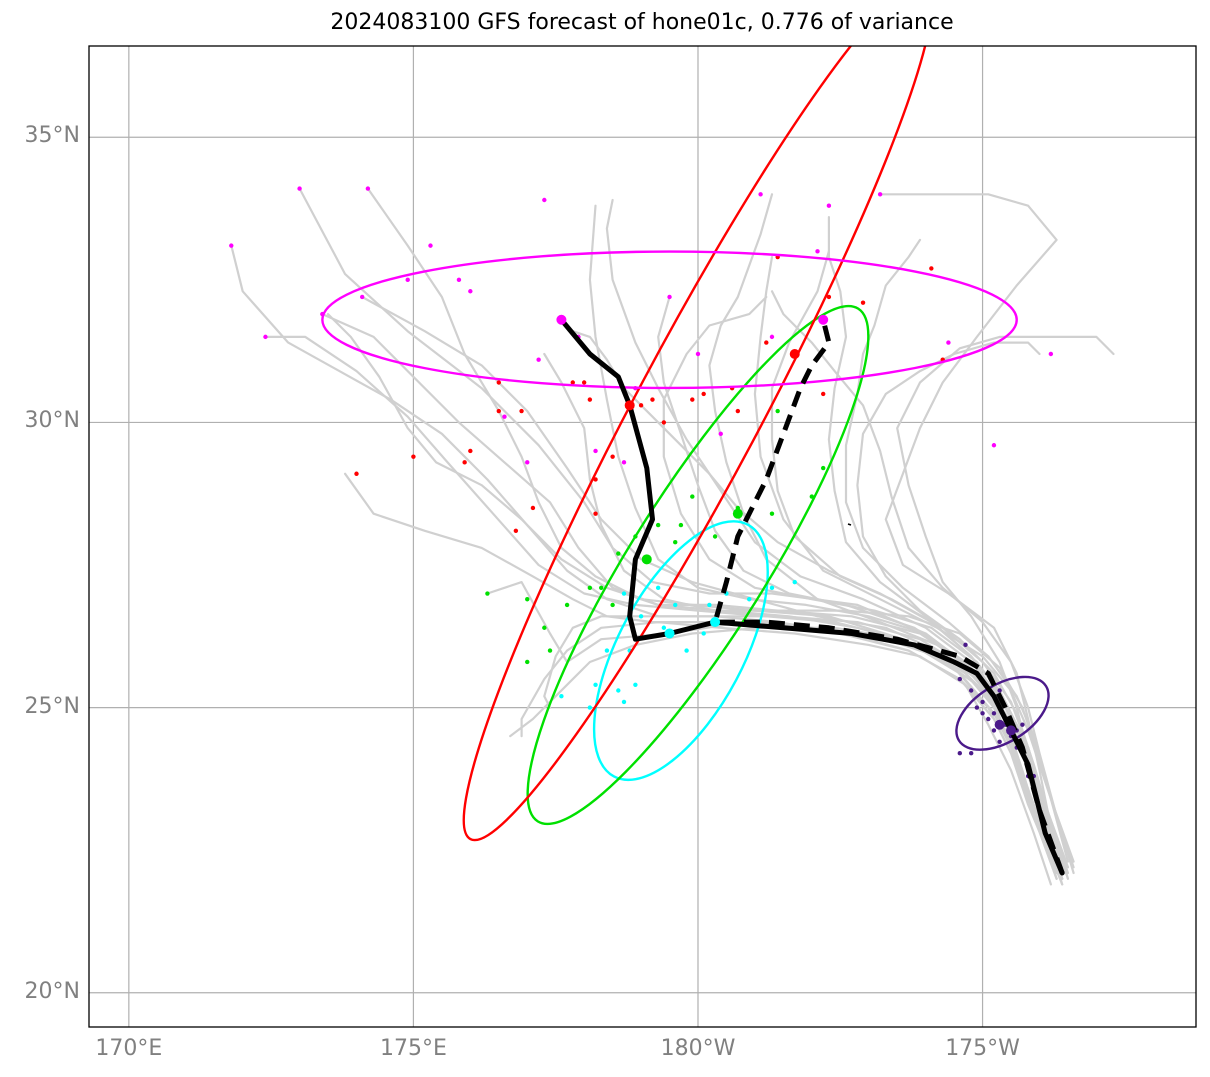 This screenshot has height=1077, width=1210. I want to click on mean-positions, so click(786, 525).